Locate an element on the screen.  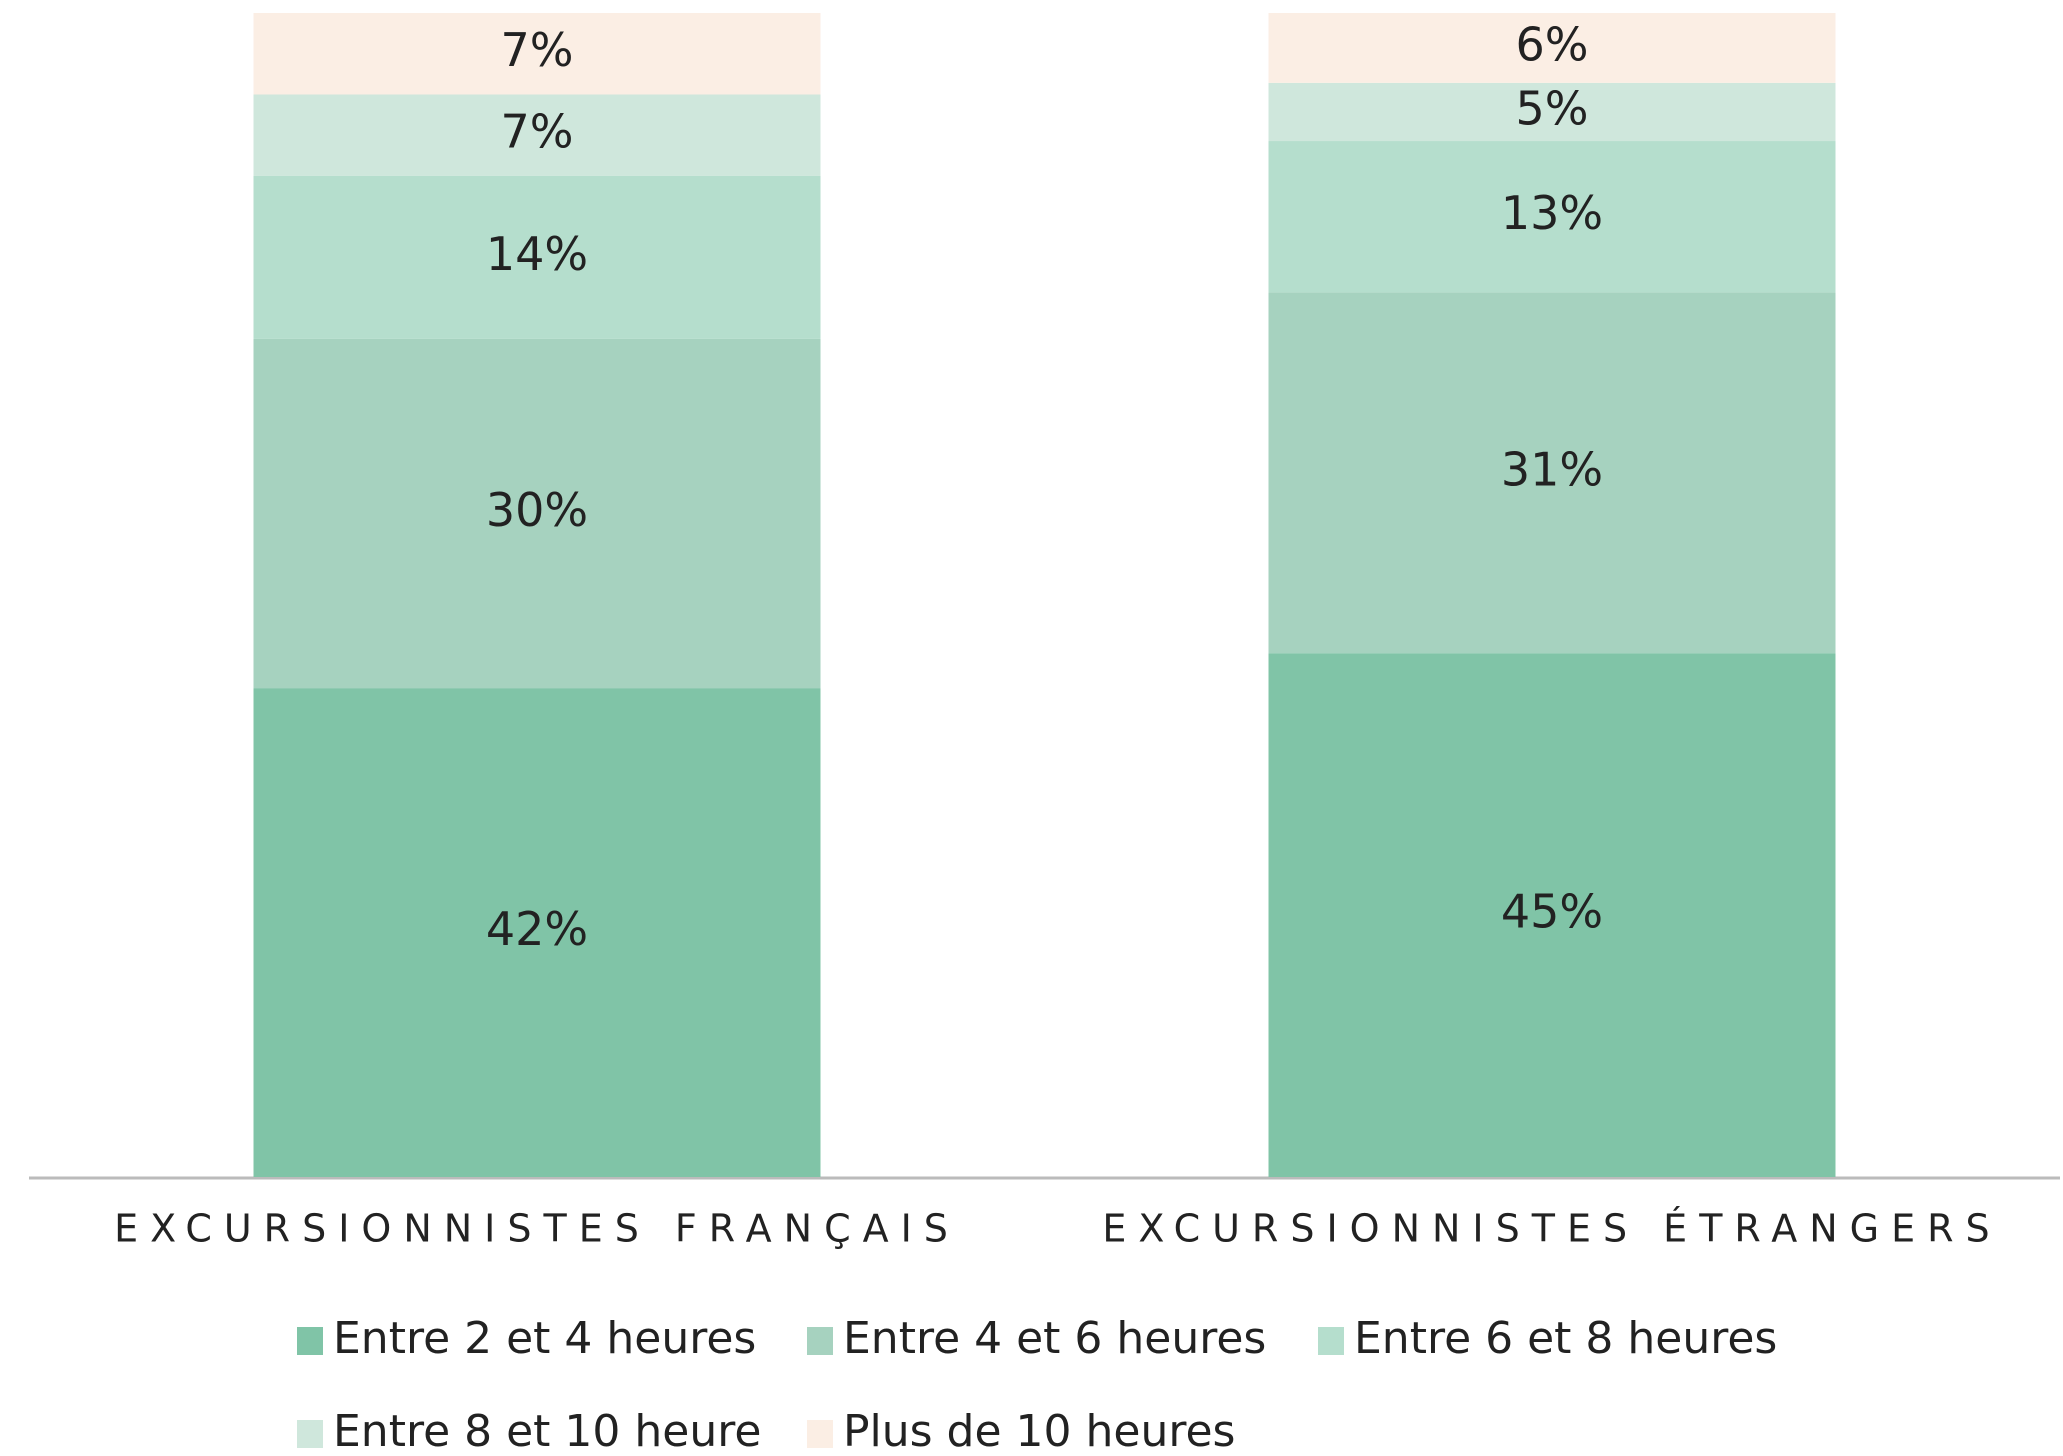
x-tick-label: EXCURSIONNISTES FRANÇAIS is located at coordinates (537, 1229).